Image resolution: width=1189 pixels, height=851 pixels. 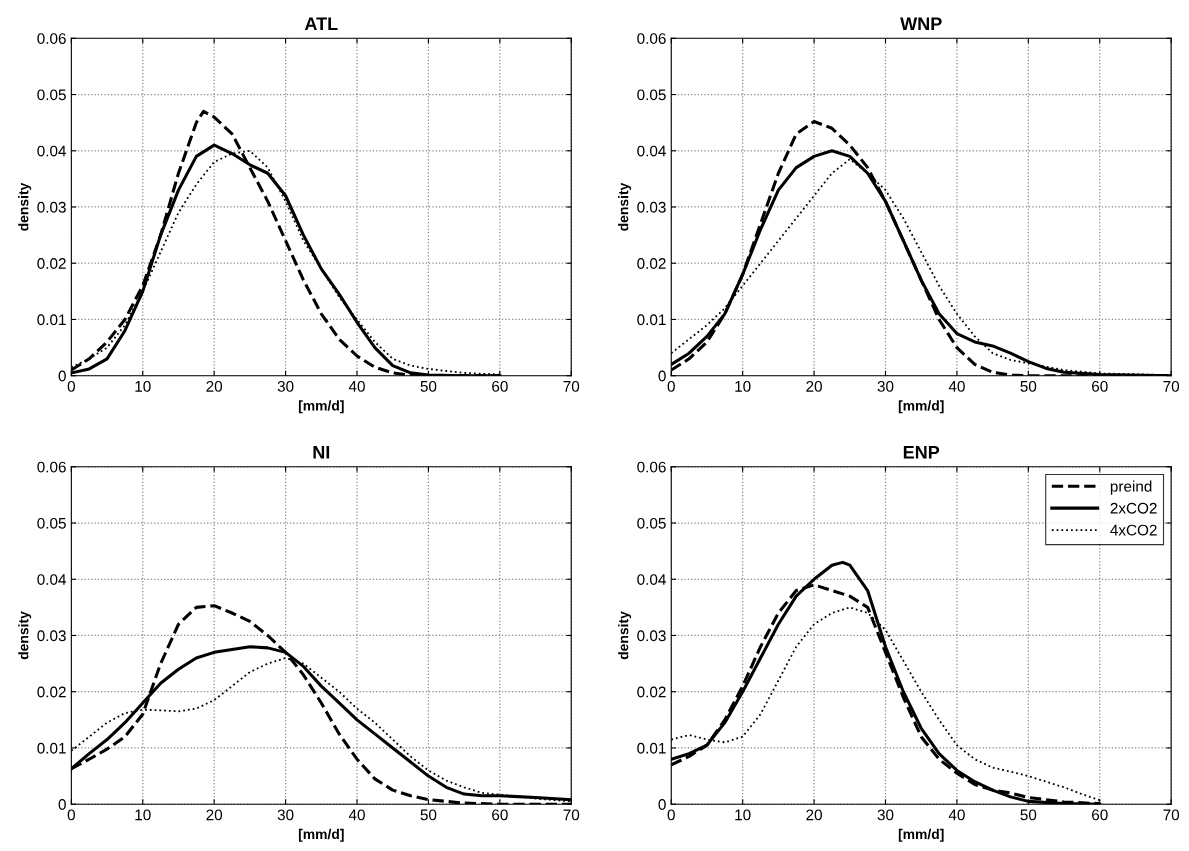 I want to click on legend-label: 4xCO2, so click(x=1133, y=530).